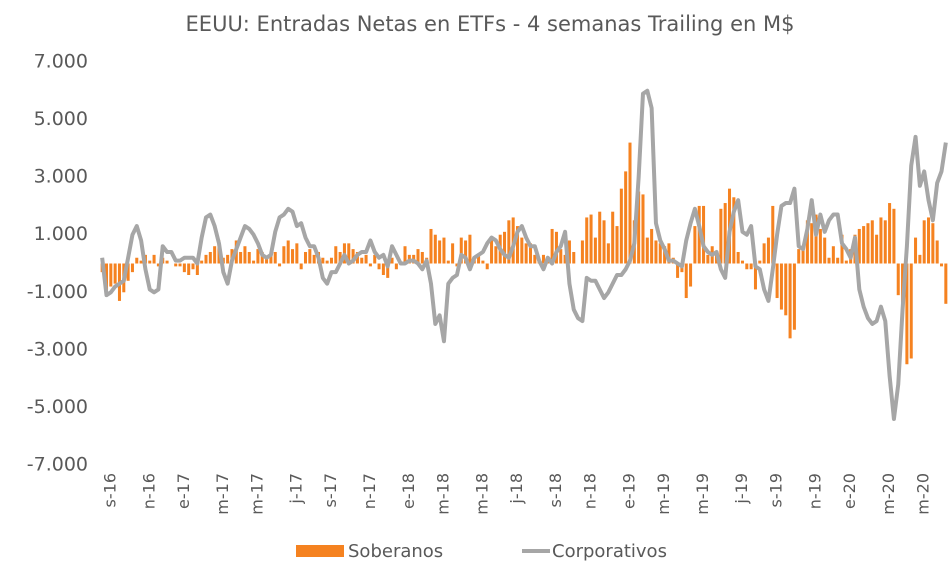 This screenshot has width=949, height=565. I want to click on legend-swatch, so click(320, 551).